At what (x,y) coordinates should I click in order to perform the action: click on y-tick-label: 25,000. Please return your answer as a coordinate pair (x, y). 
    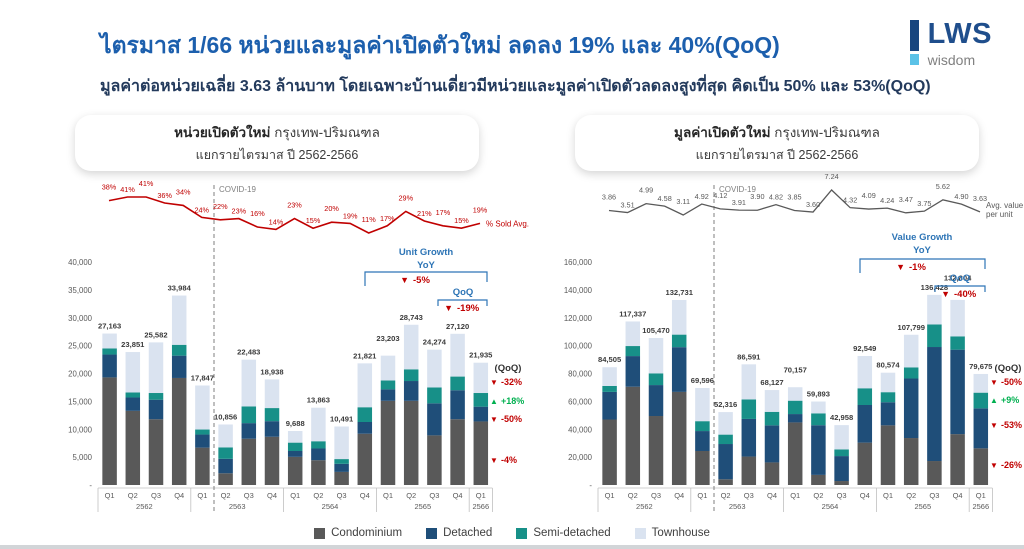
    Looking at the image, I should click on (80, 346).